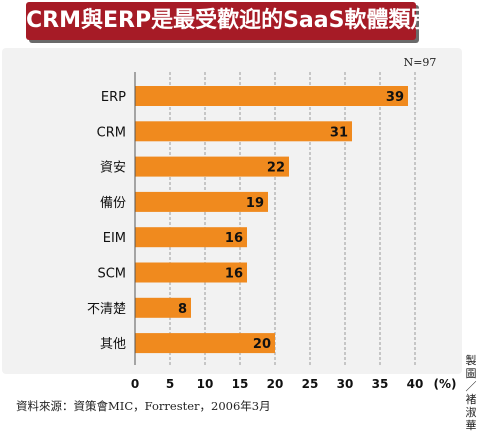 The image size is (480, 432). What do you see at coordinates (262, 344) in the screenshot?
I see `value-label-7: 20` at bounding box center [262, 344].